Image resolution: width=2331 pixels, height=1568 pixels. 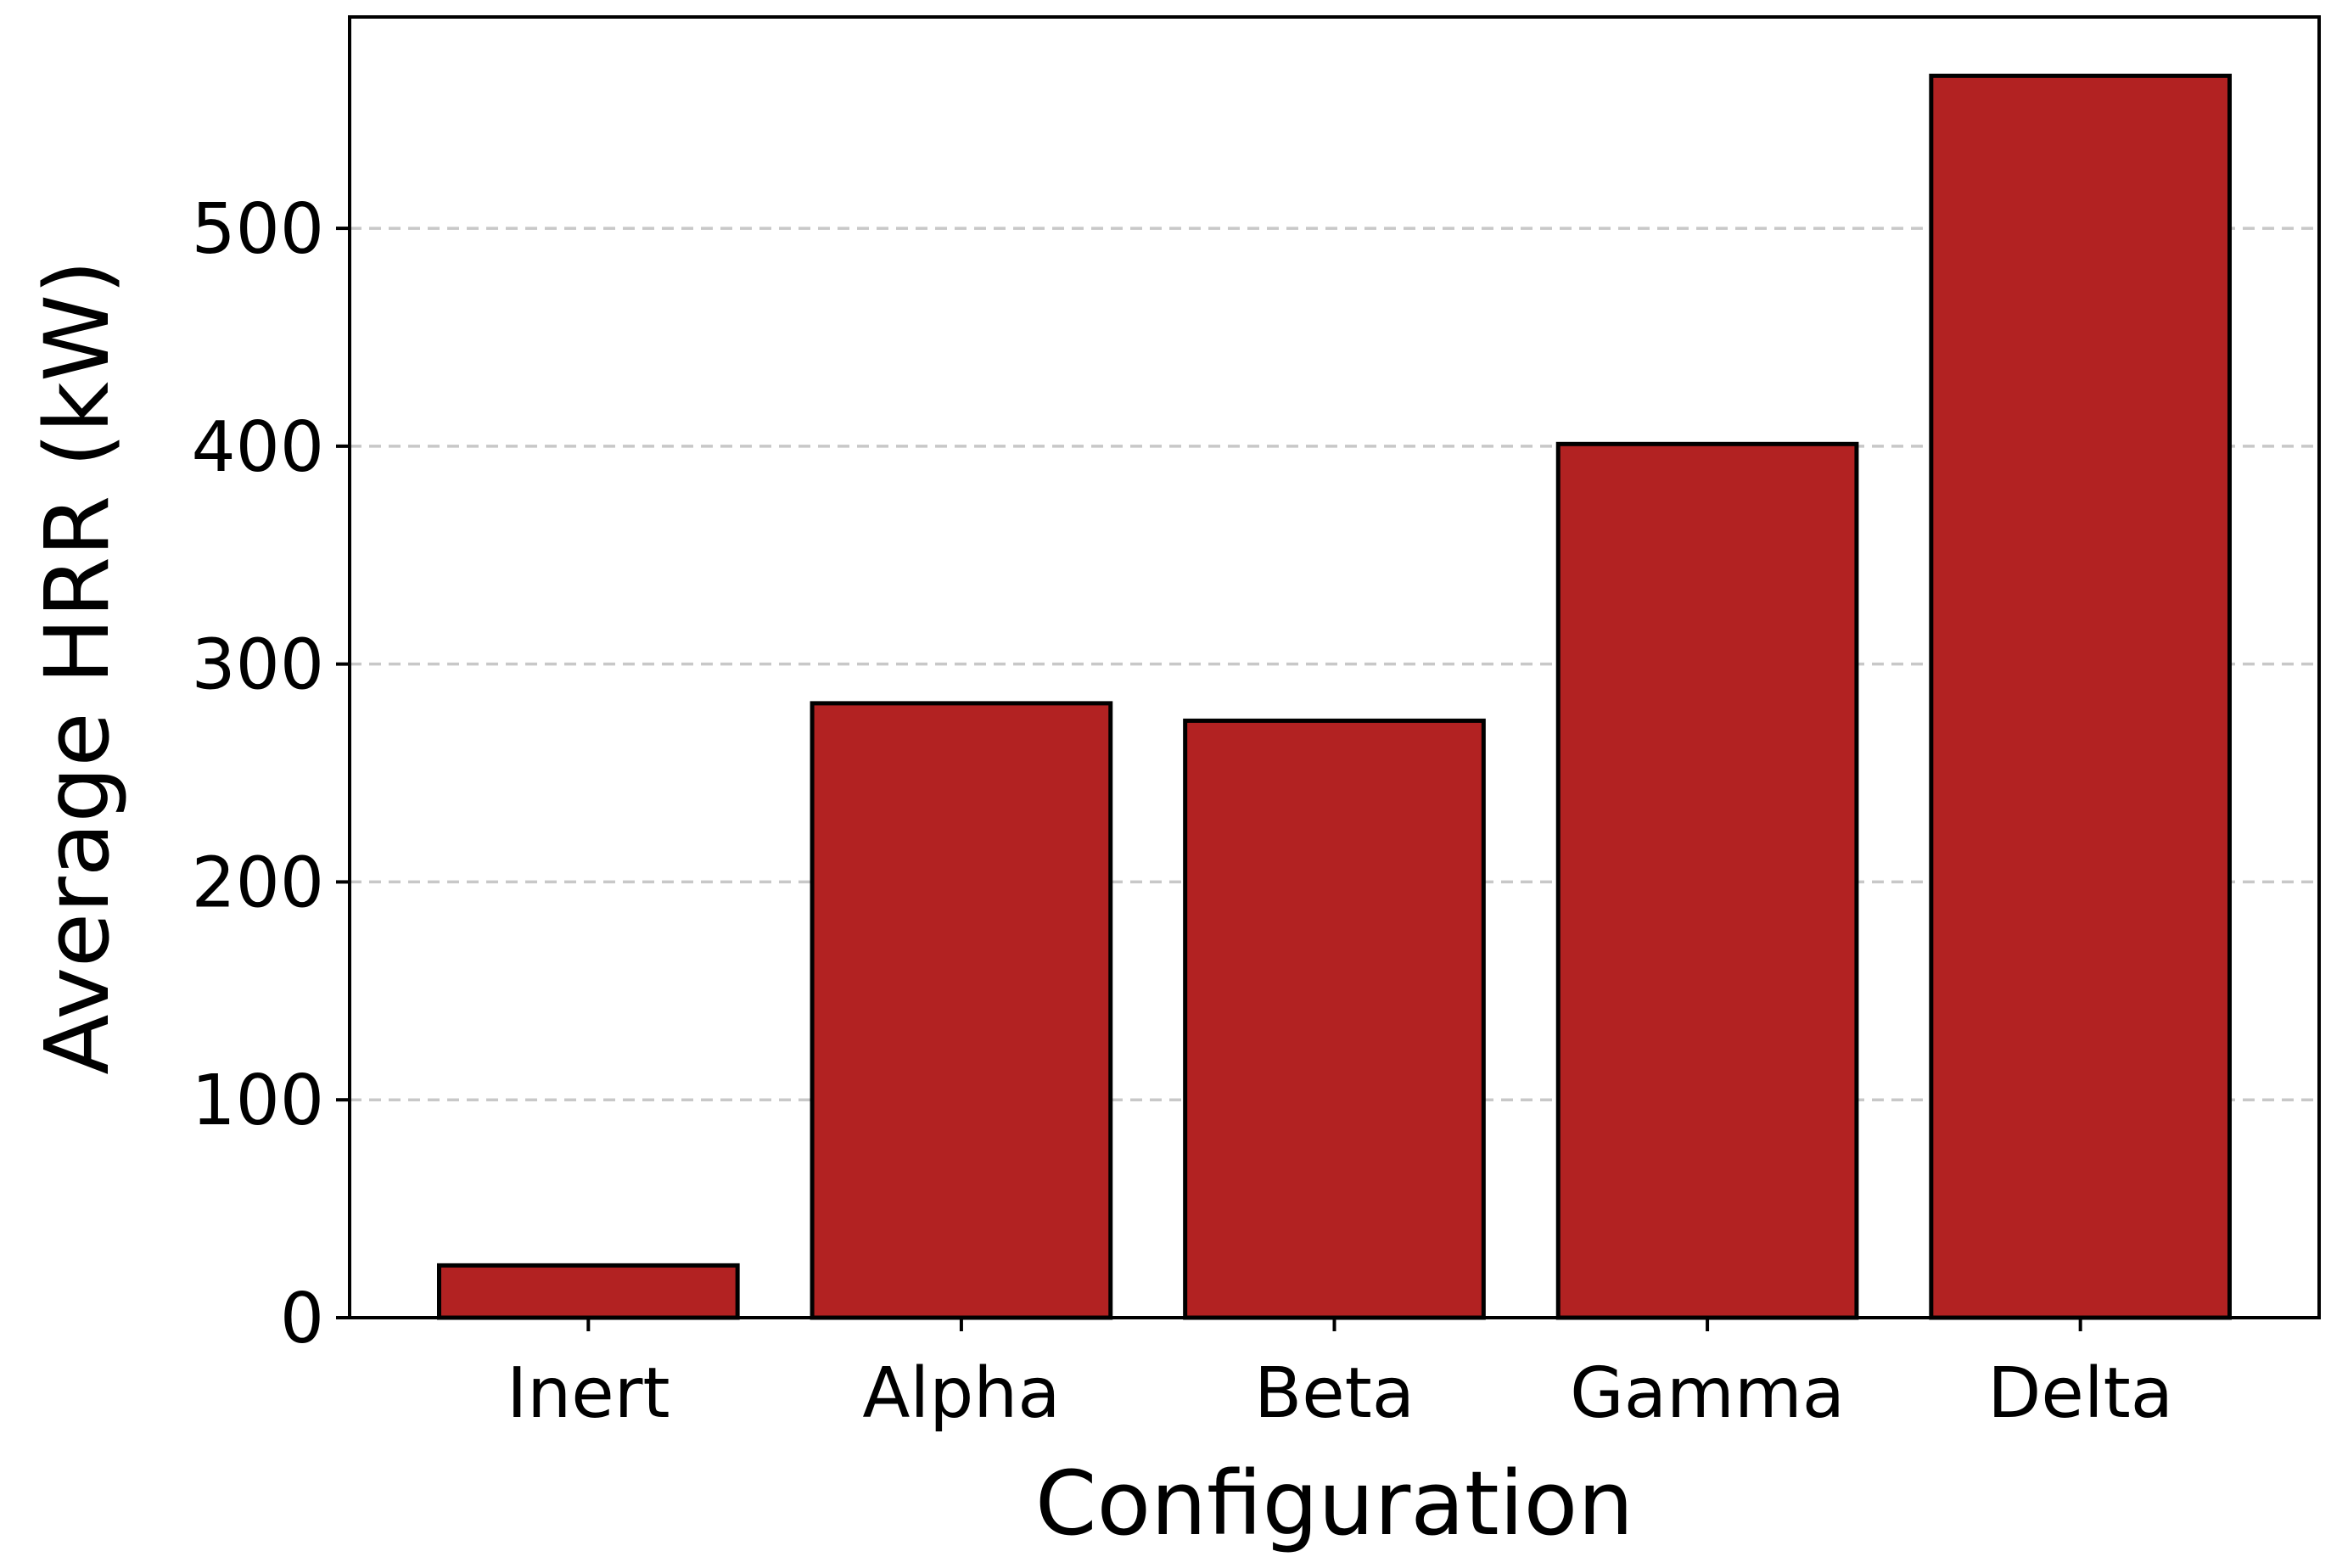 What do you see at coordinates (302, 1319) in the screenshot?
I see `y-tick-label: 0` at bounding box center [302, 1319].